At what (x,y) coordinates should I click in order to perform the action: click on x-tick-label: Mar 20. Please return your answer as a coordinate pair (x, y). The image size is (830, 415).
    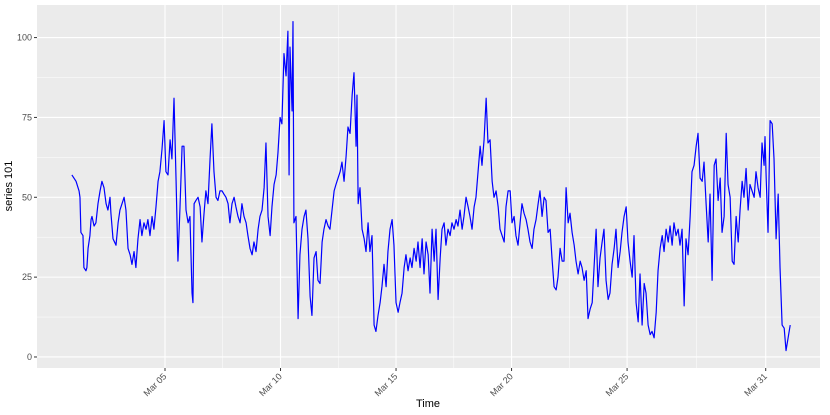
    Looking at the image, I should click on (501, 384).